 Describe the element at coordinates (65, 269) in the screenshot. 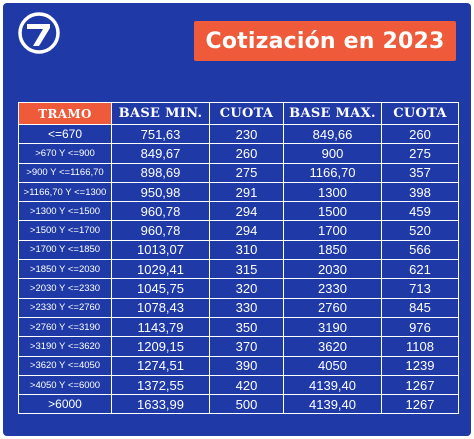

I see `cell-tramo: >1850 Y <=2030` at that location.